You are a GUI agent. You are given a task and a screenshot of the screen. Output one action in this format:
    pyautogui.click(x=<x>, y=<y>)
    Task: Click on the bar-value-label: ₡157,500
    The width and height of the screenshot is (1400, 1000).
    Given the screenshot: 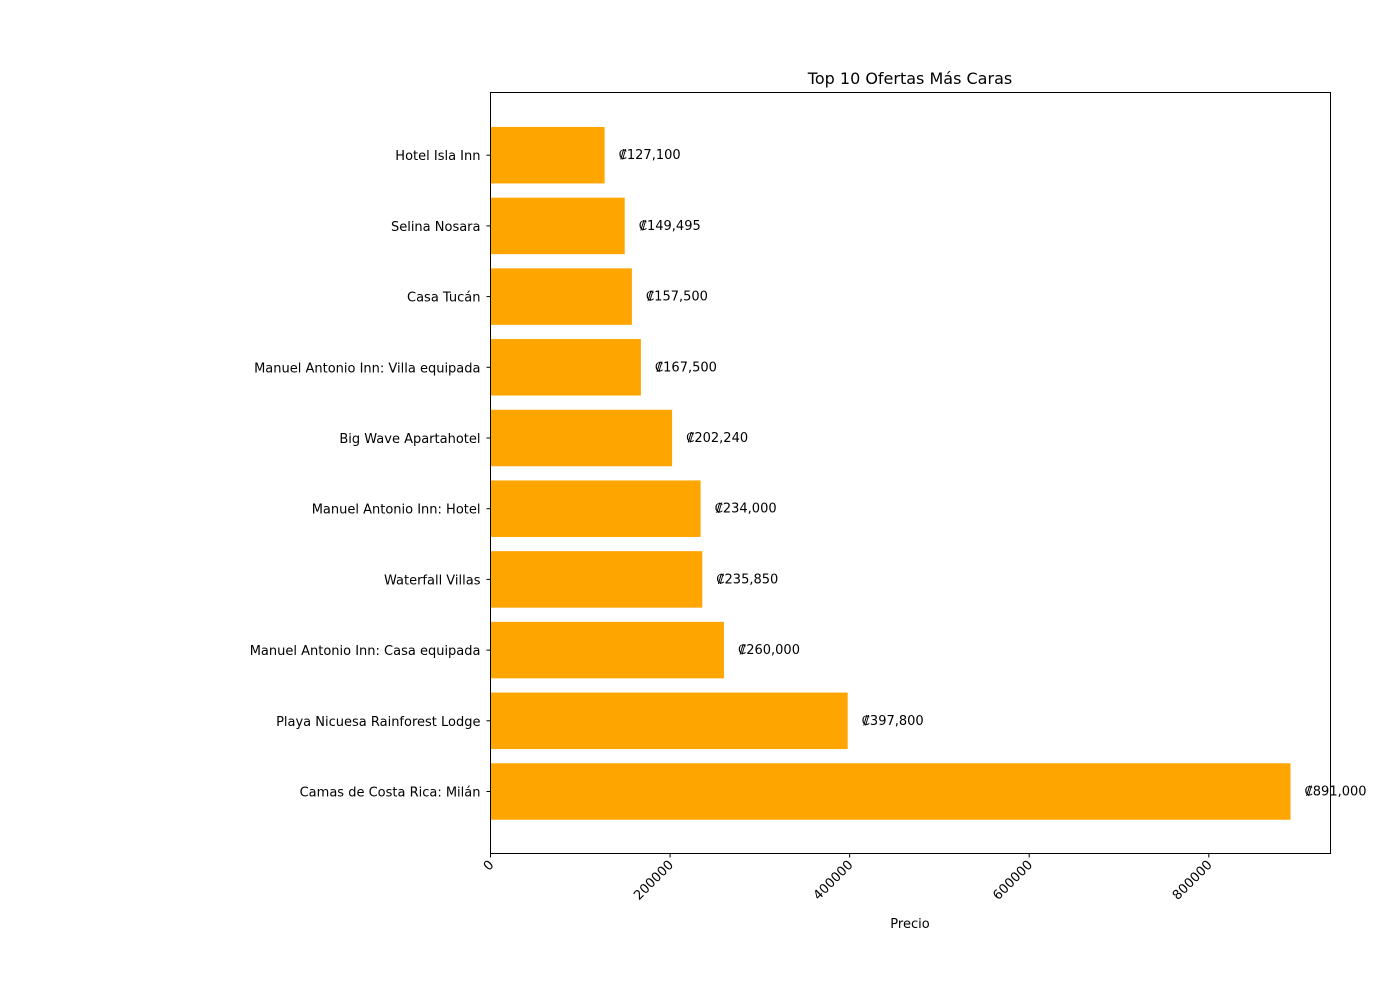 What is the action you would take?
    pyautogui.click(x=677, y=297)
    